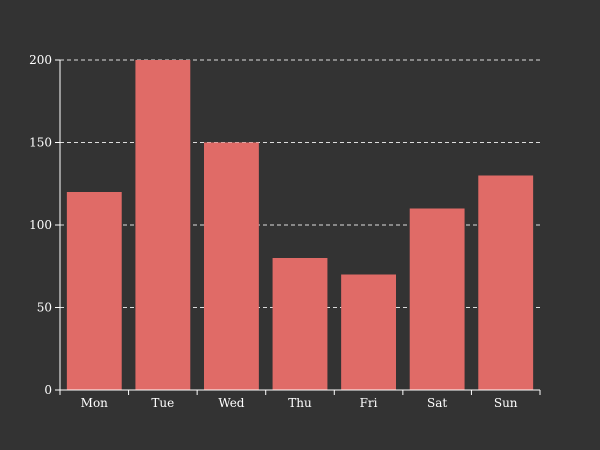 The width and height of the screenshot is (600, 450). I want to click on bar-fri, so click(368, 332).